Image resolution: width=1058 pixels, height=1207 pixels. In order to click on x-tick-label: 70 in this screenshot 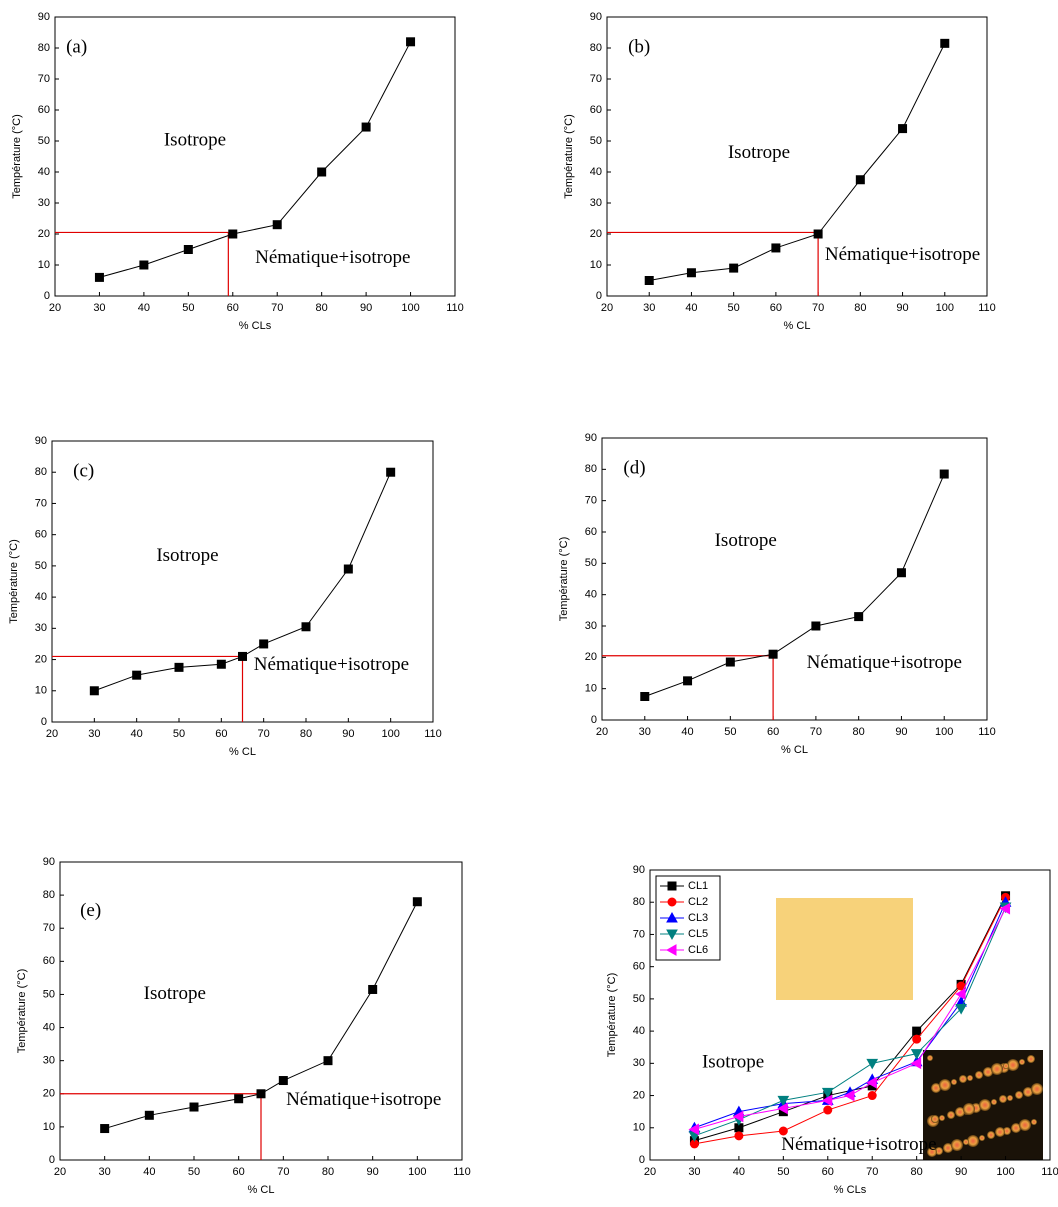, I will do `click(872, 1172)`.